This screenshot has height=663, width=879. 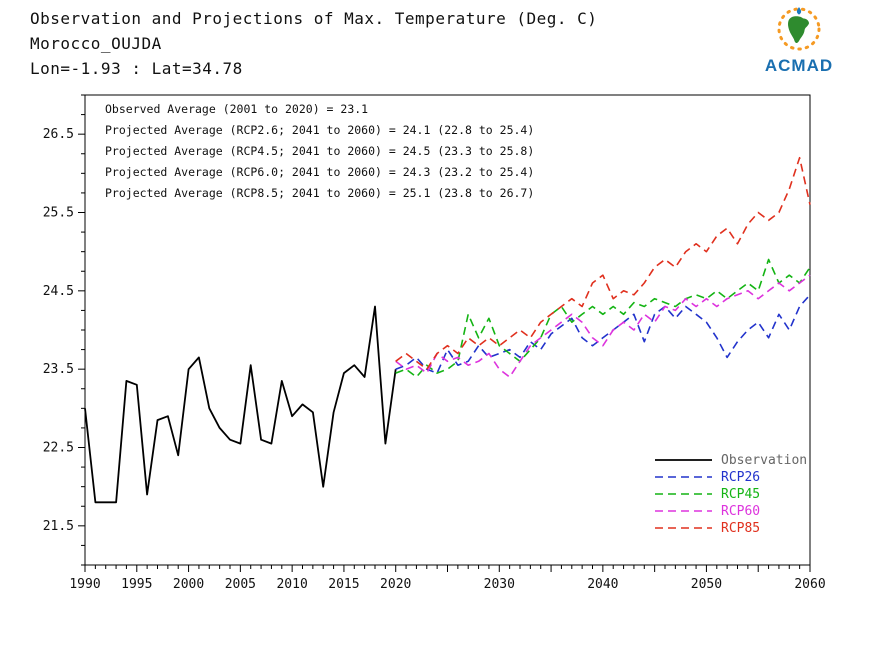 I want to click on africa-map-icon, so click(x=798, y=30).